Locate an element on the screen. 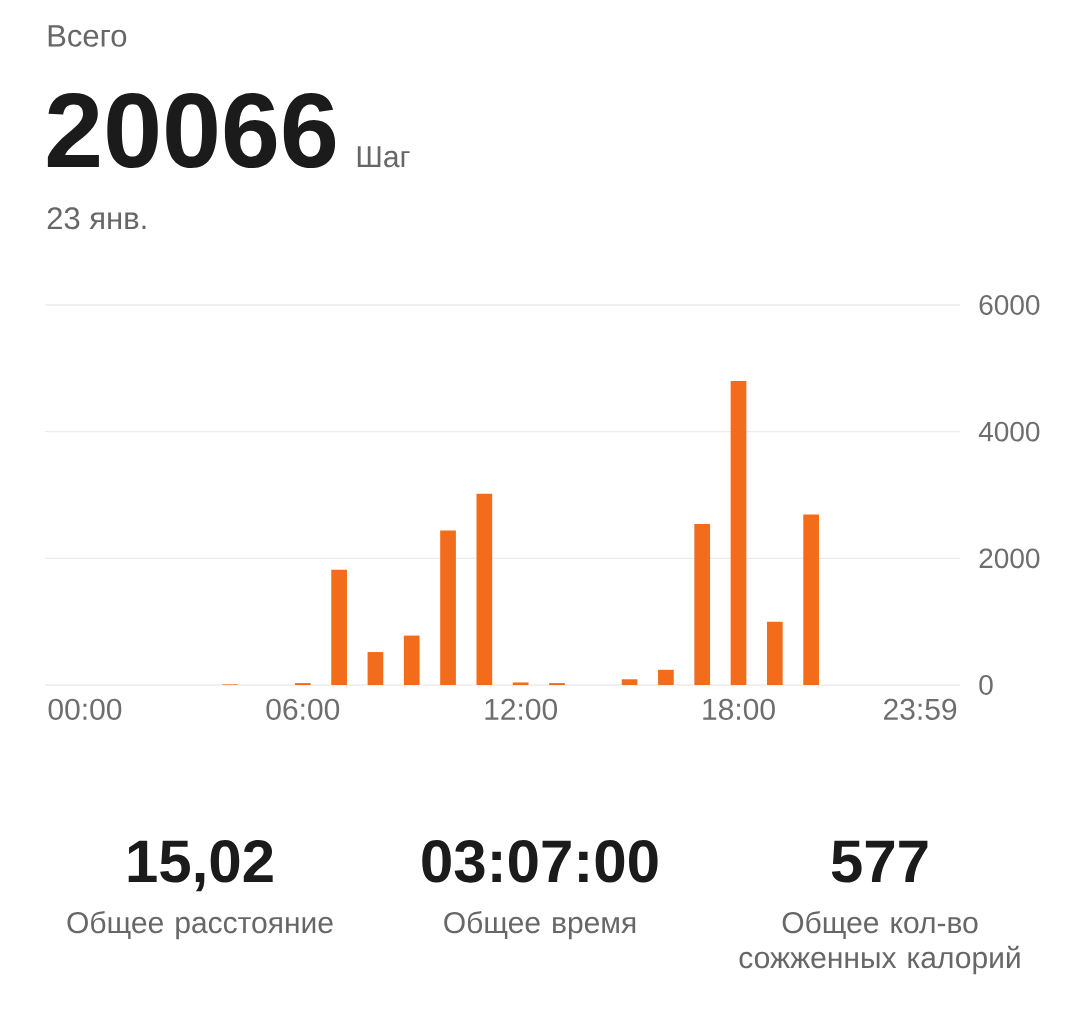 The image size is (1080, 1033). y-tick-label: 4000 is located at coordinates (1009, 431).